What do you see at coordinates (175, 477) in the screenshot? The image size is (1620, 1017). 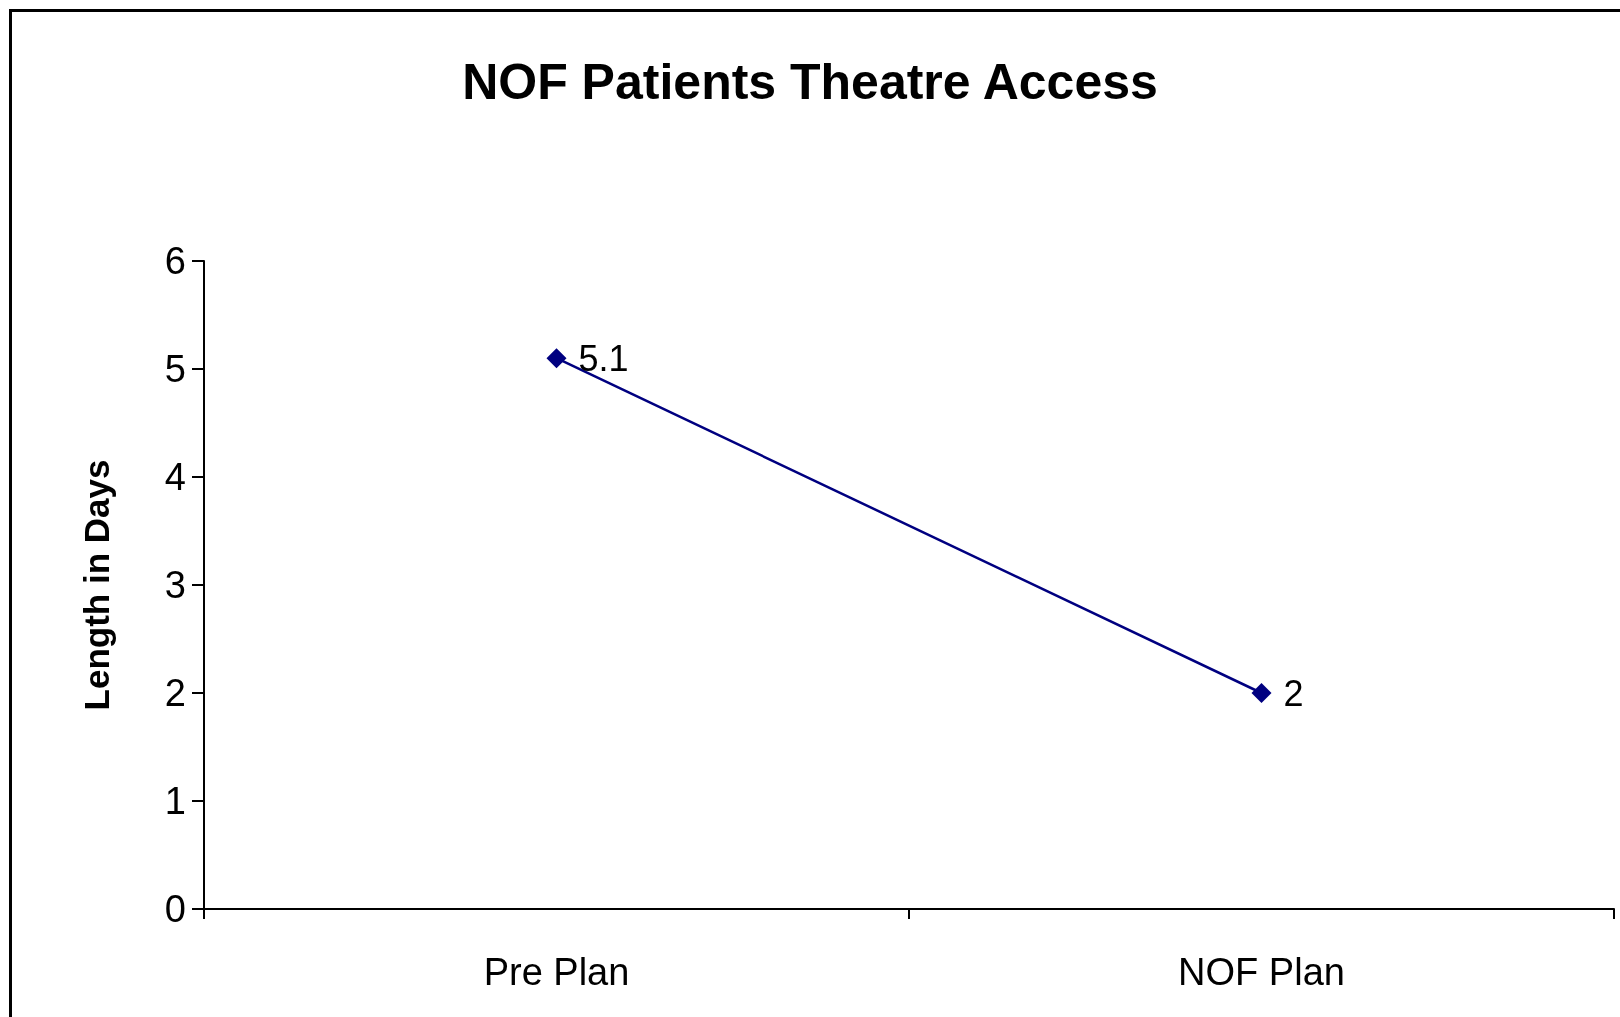 I see `y-tick-label: 4` at bounding box center [175, 477].